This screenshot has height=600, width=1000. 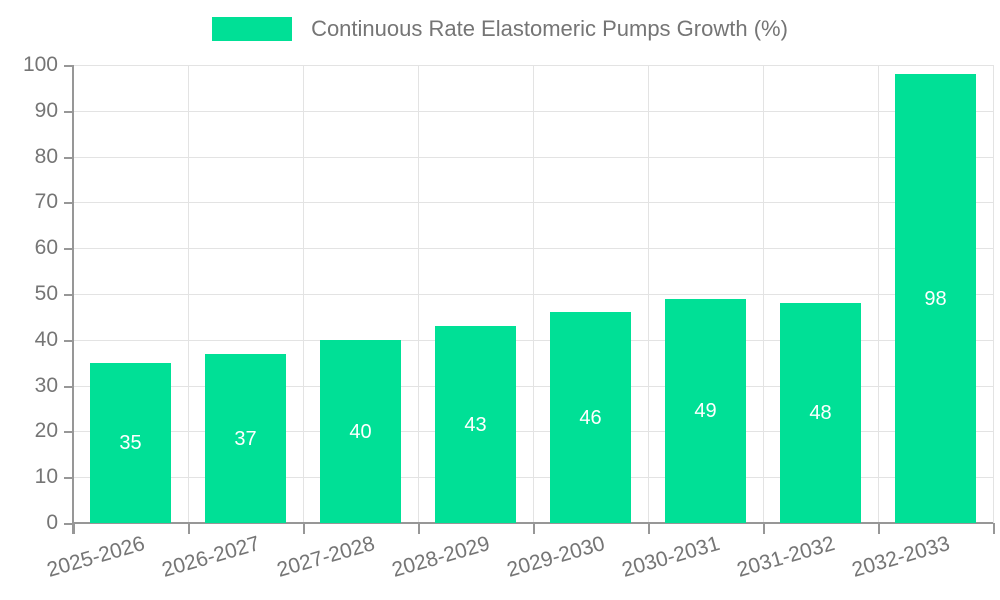 What do you see at coordinates (46, 476) in the screenshot?
I see `y-tick-label: 10` at bounding box center [46, 476].